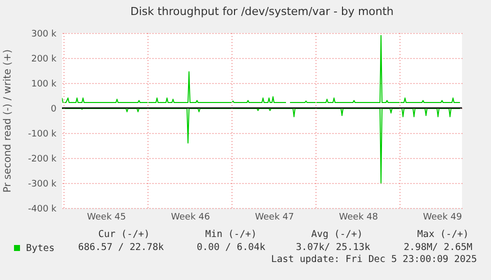  I want to click on y-tick-label: -300 k, so click(43, 185).